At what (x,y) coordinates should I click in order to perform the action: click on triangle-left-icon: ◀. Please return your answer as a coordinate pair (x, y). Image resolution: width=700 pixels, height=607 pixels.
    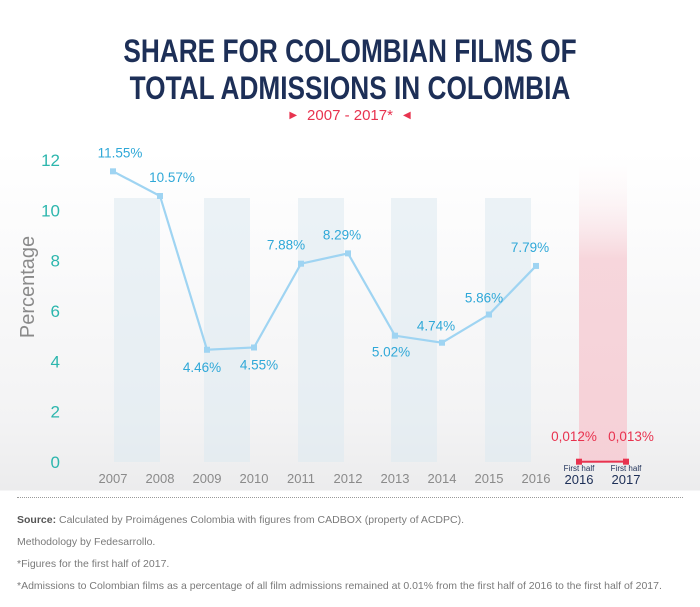
    Looking at the image, I should click on (406, 115).